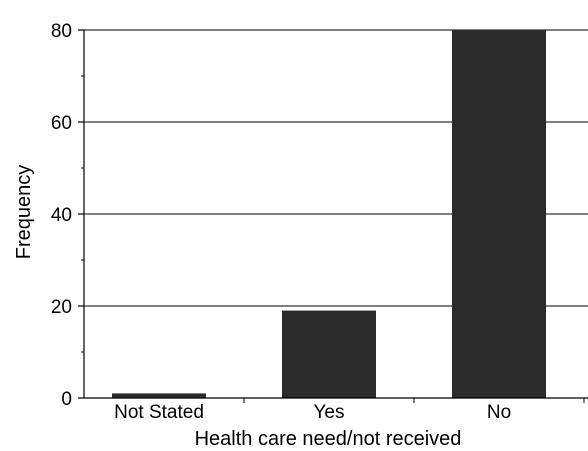  Describe the element at coordinates (329, 412) in the screenshot. I see `x-tick-label: Yes` at that location.